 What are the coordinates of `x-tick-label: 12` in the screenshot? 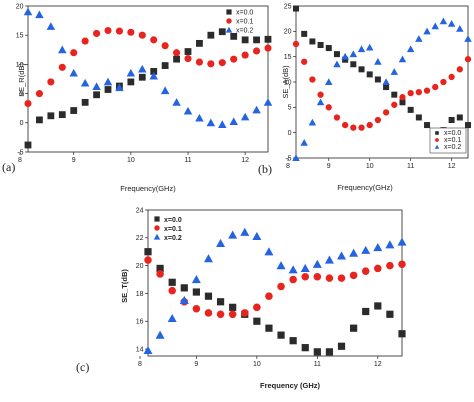 It's located at (378, 364).